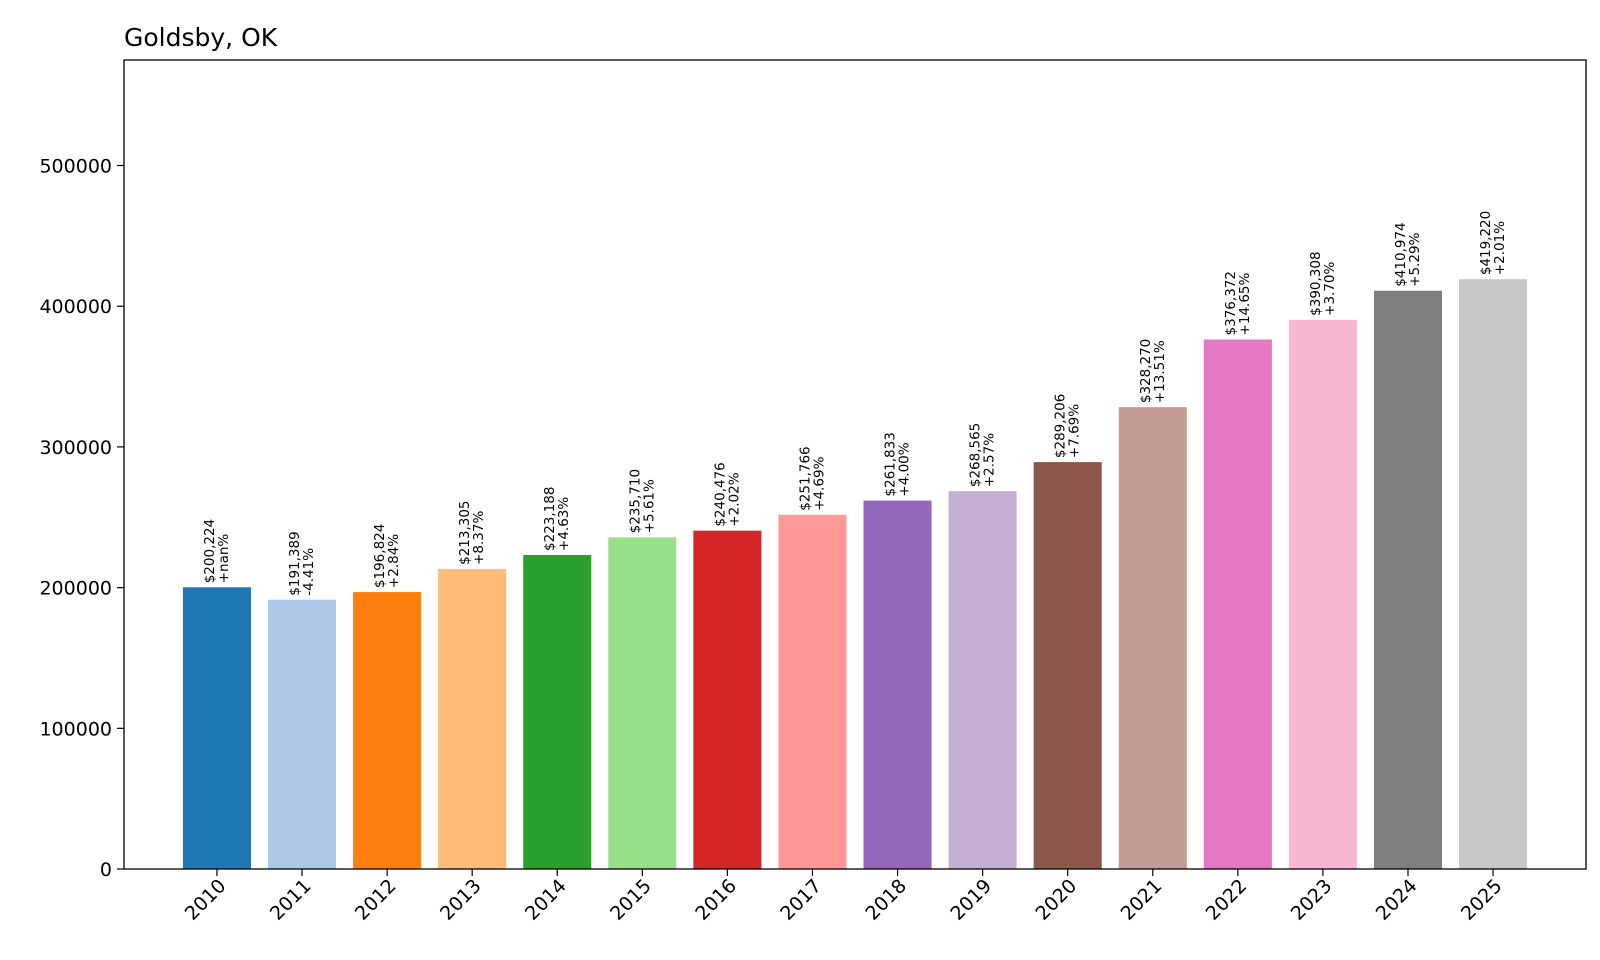  Describe the element at coordinates (720, 494) in the screenshot. I see `bar-value-label: $240,476` at that location.